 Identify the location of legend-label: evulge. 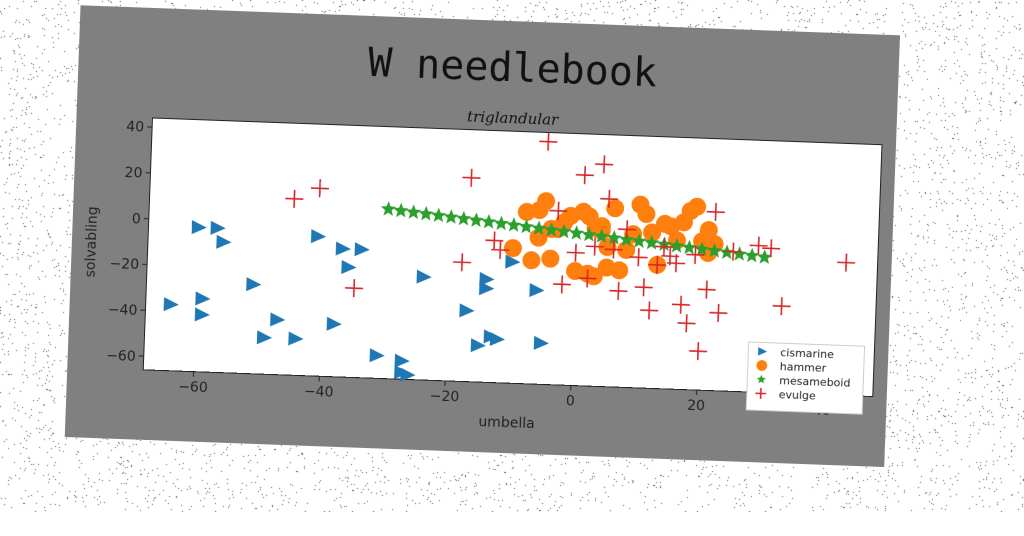
(798, 395).